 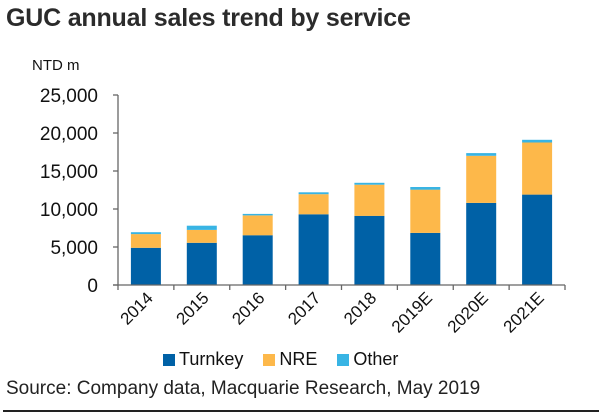 I want to click on bar-other-2015, so click(x=201, y=227).